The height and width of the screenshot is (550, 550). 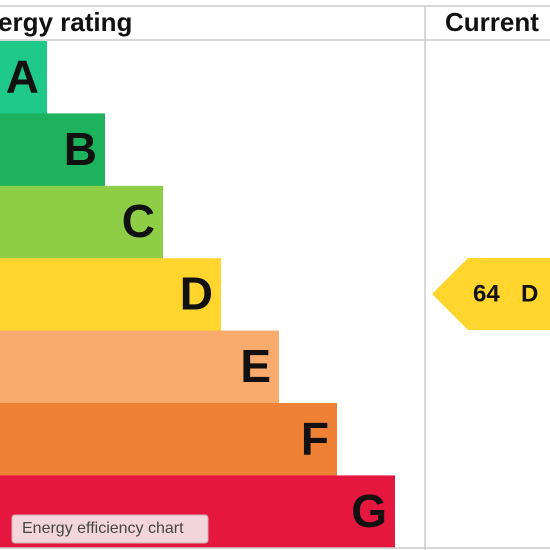 What do you see at coordinates (492, 22) in the screenshot?
I see `header-current: Current` at bounding box center [492, 22].